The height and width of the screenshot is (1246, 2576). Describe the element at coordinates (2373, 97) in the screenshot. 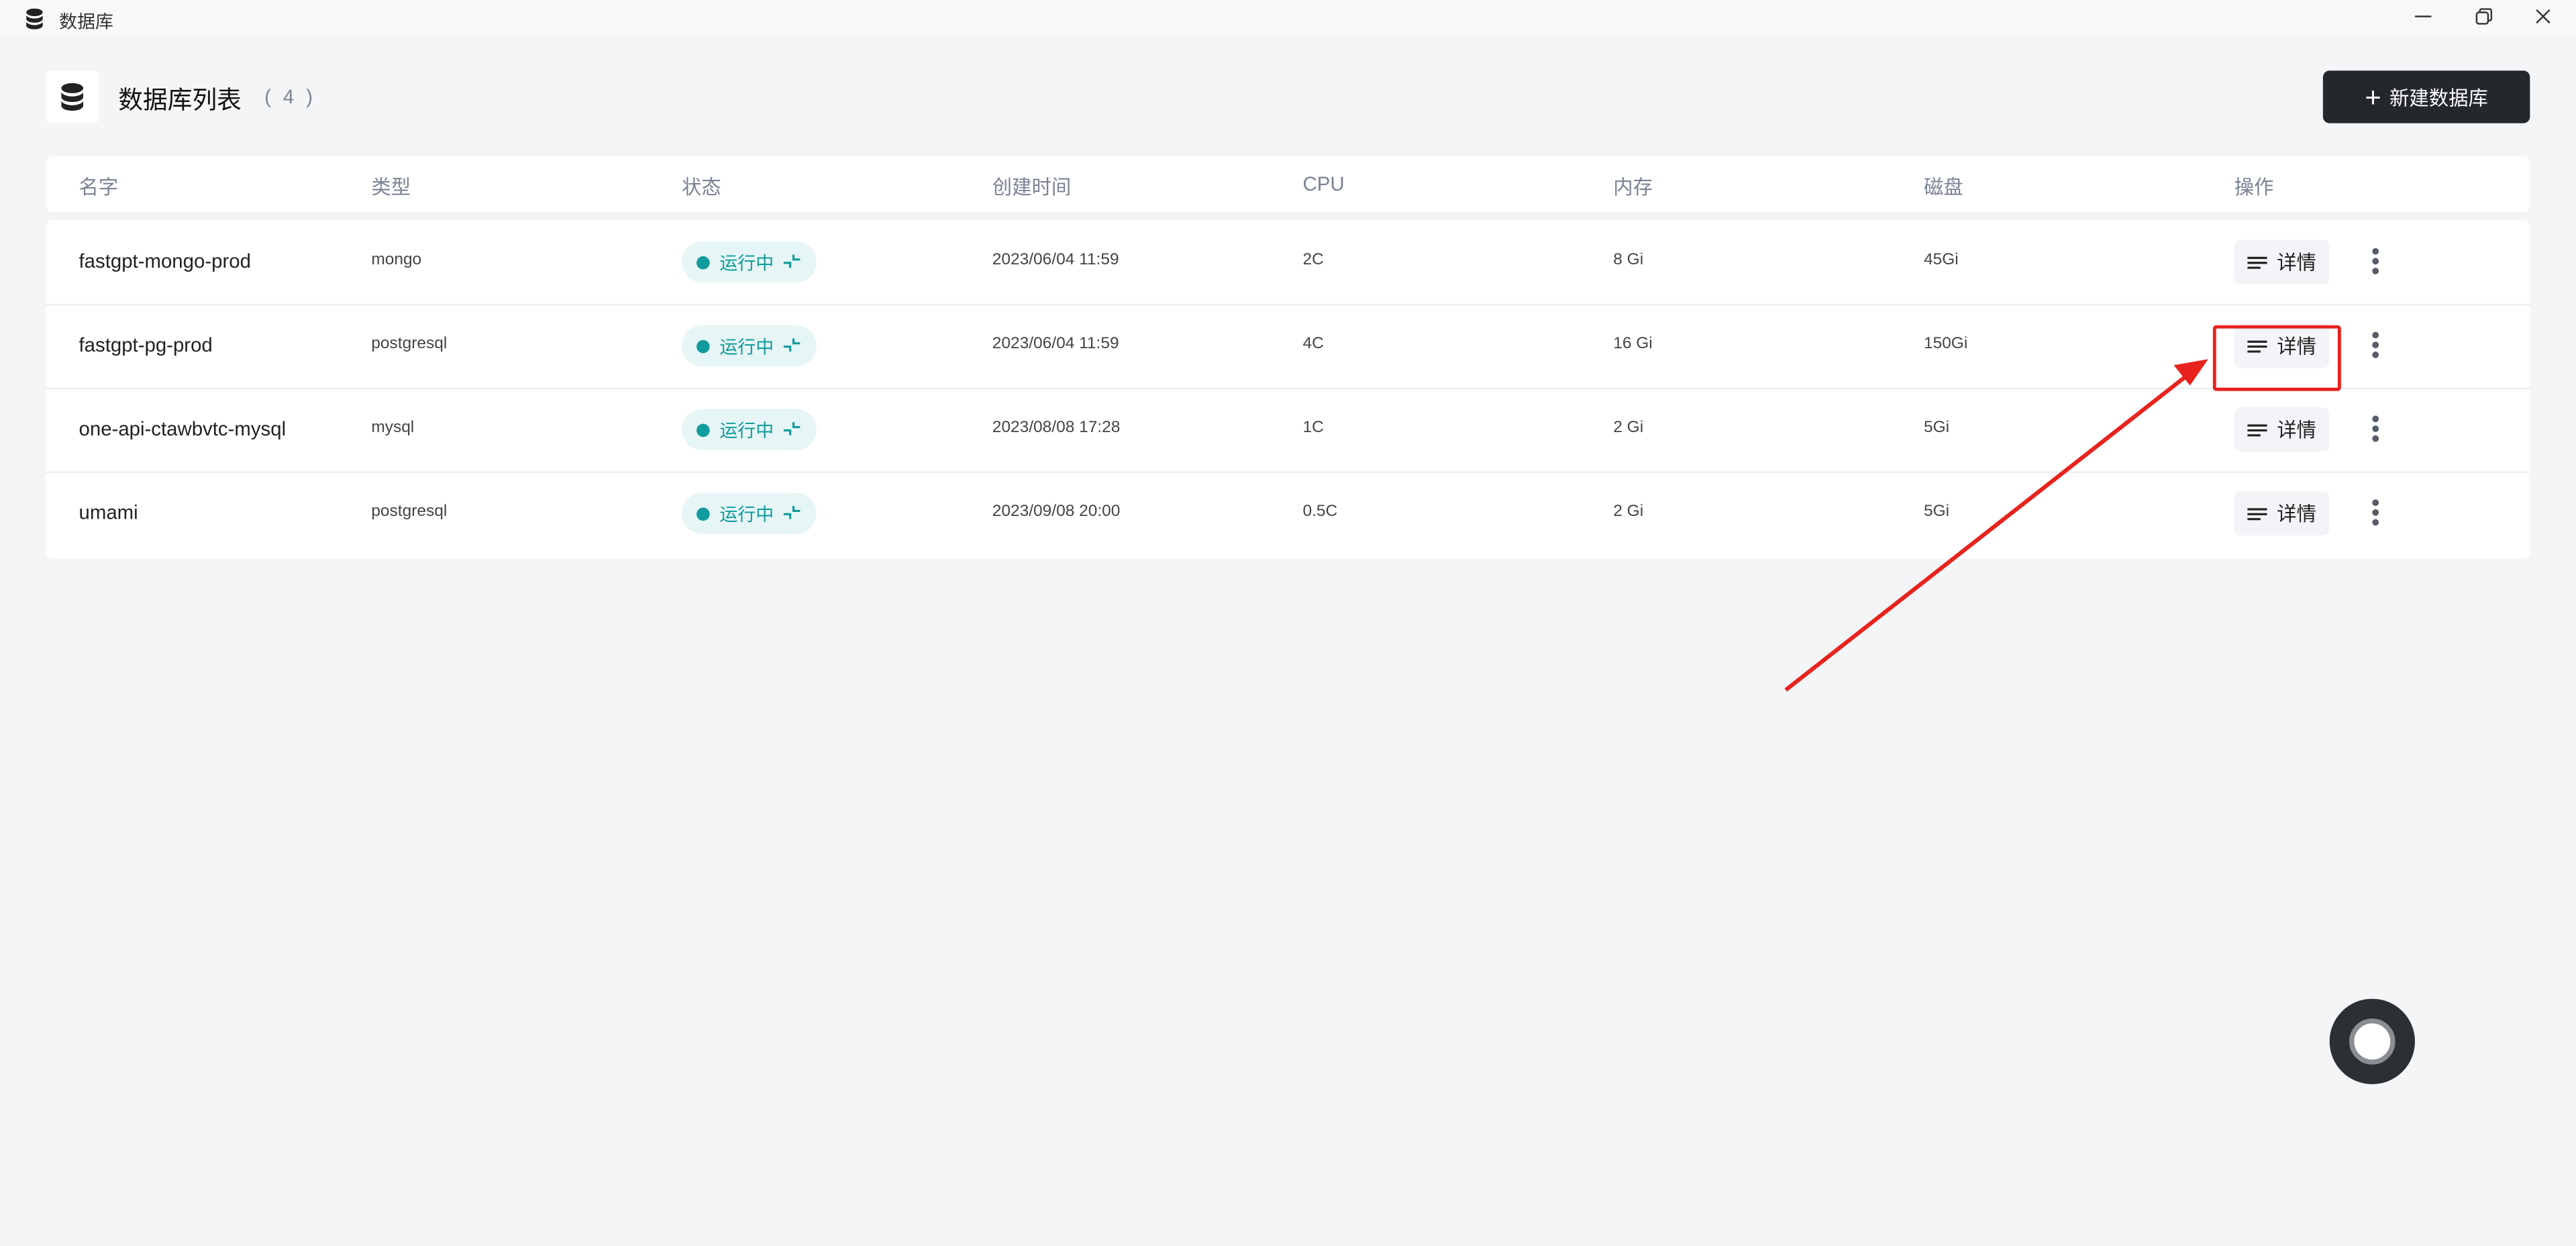

I see `plus-icon: +` at that location.